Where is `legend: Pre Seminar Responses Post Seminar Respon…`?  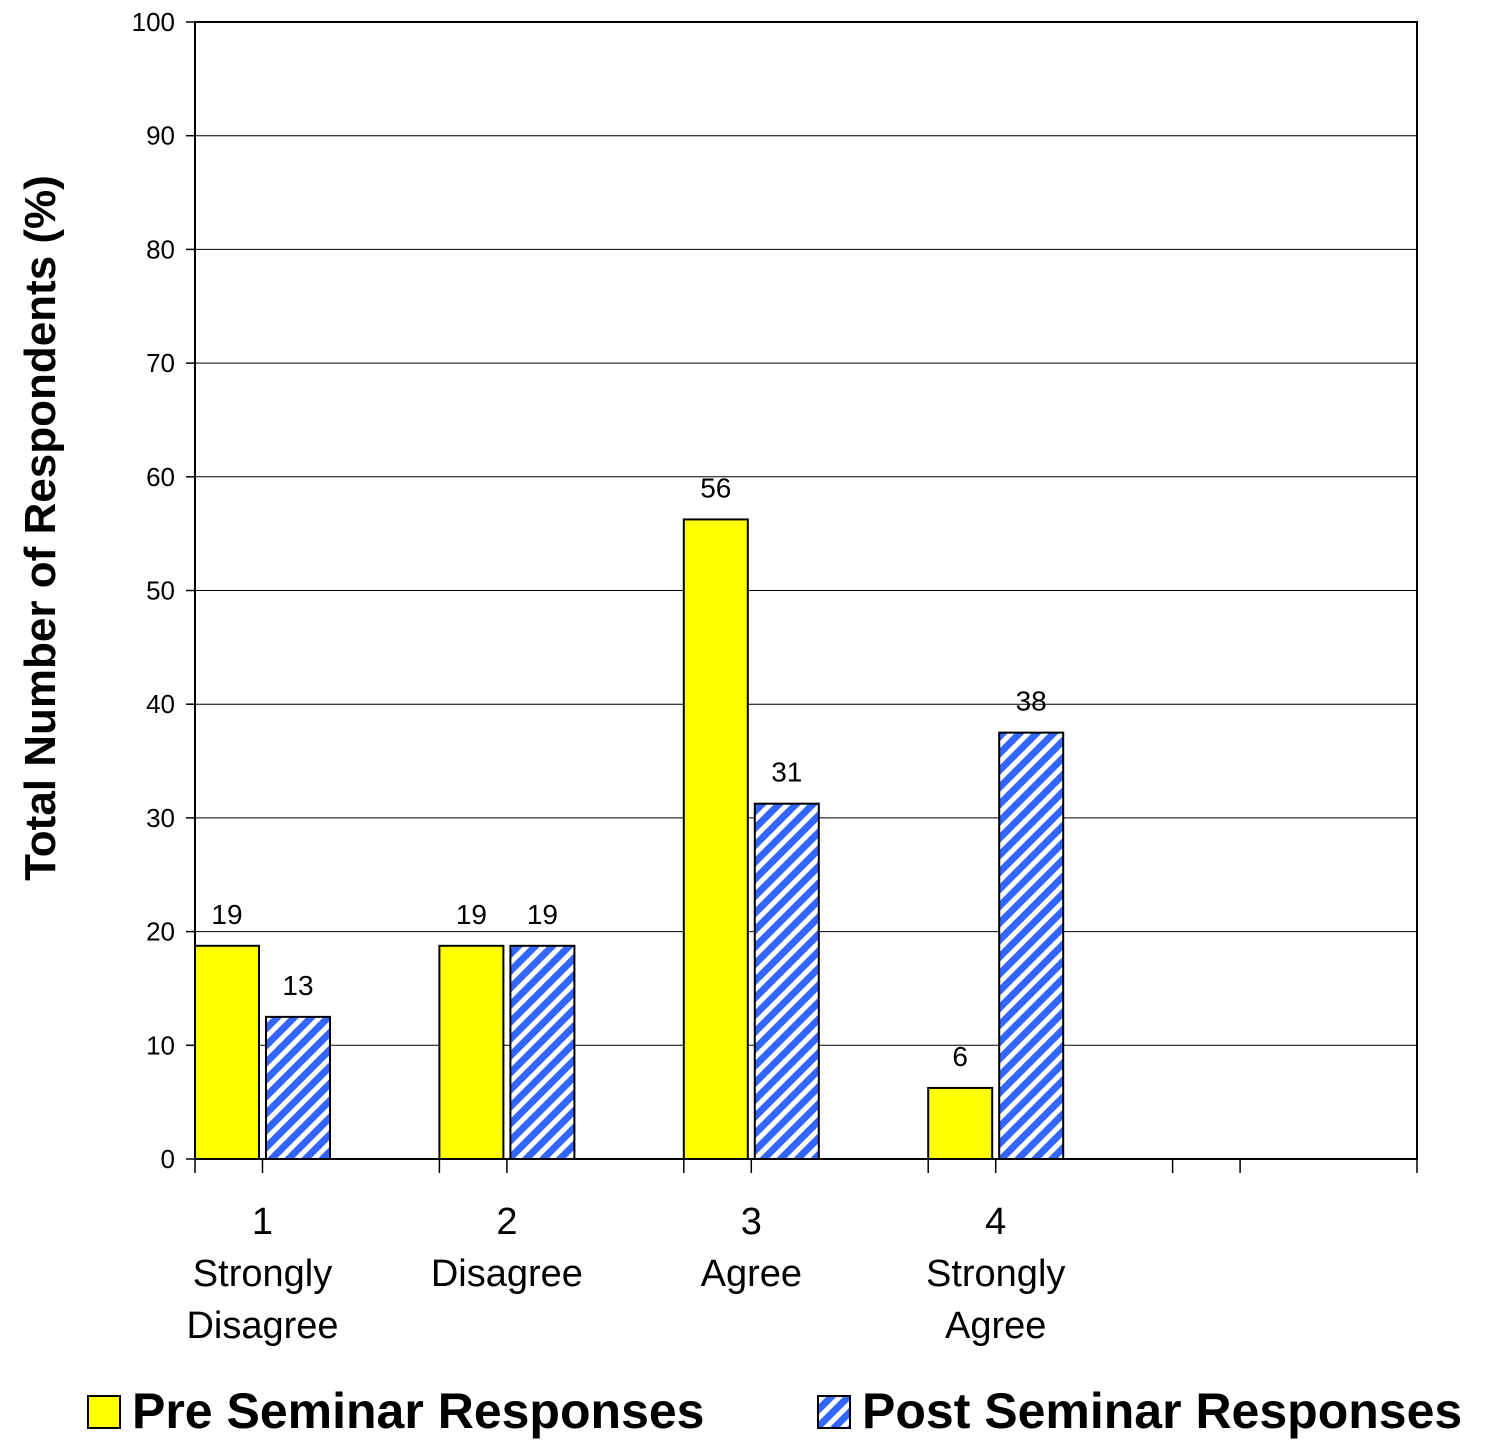 legend: Pre Seminar Responses Post Seminar Respon… is located at coordinates (774, 1411).